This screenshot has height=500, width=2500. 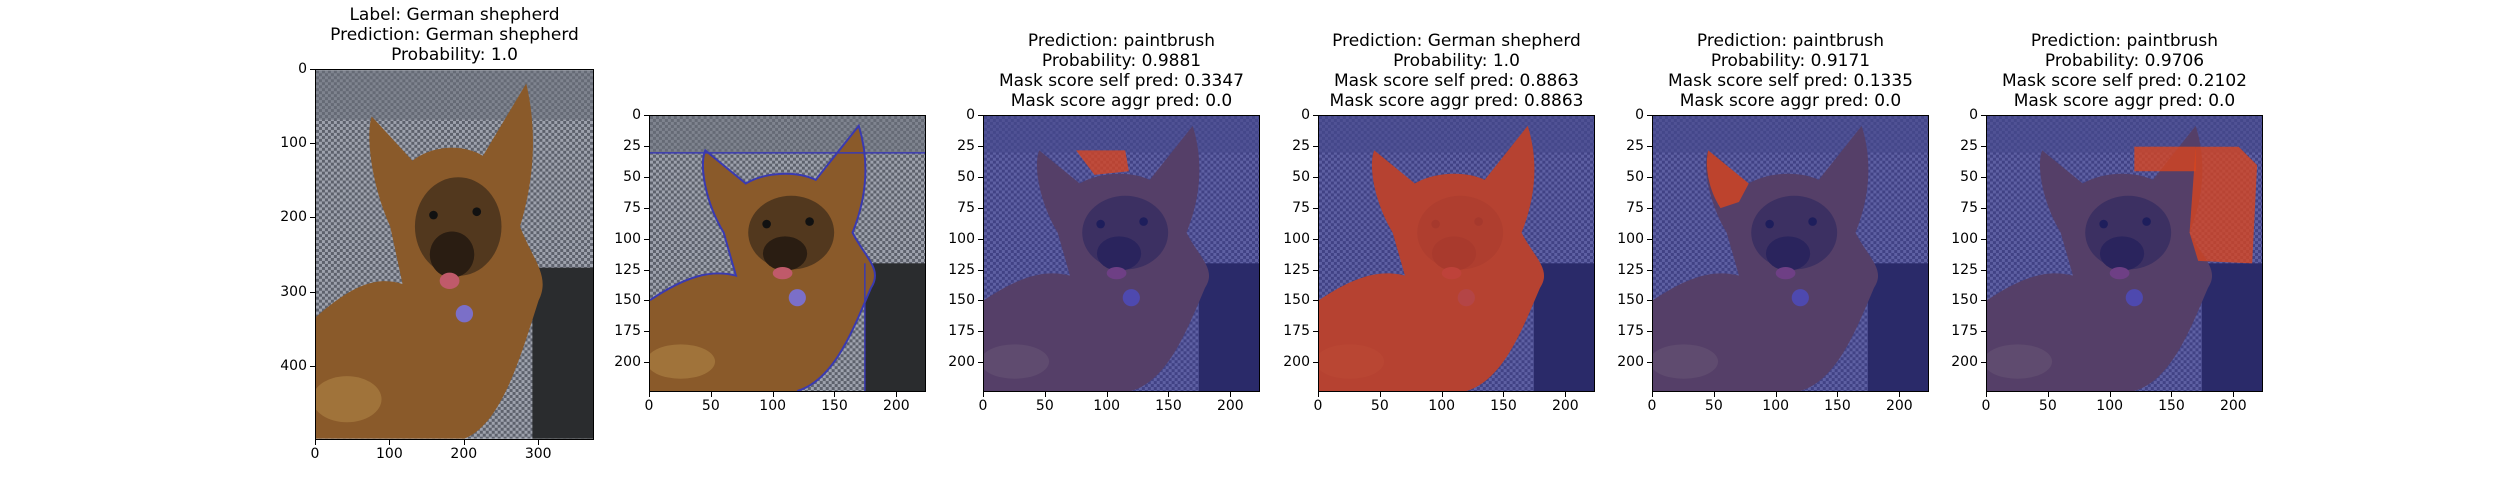 What do you see at coordinates (2124, 81) in the screenshot?
I see `title-line: Mask score self pred: 0.2102` at bounding box center [2124, 81].